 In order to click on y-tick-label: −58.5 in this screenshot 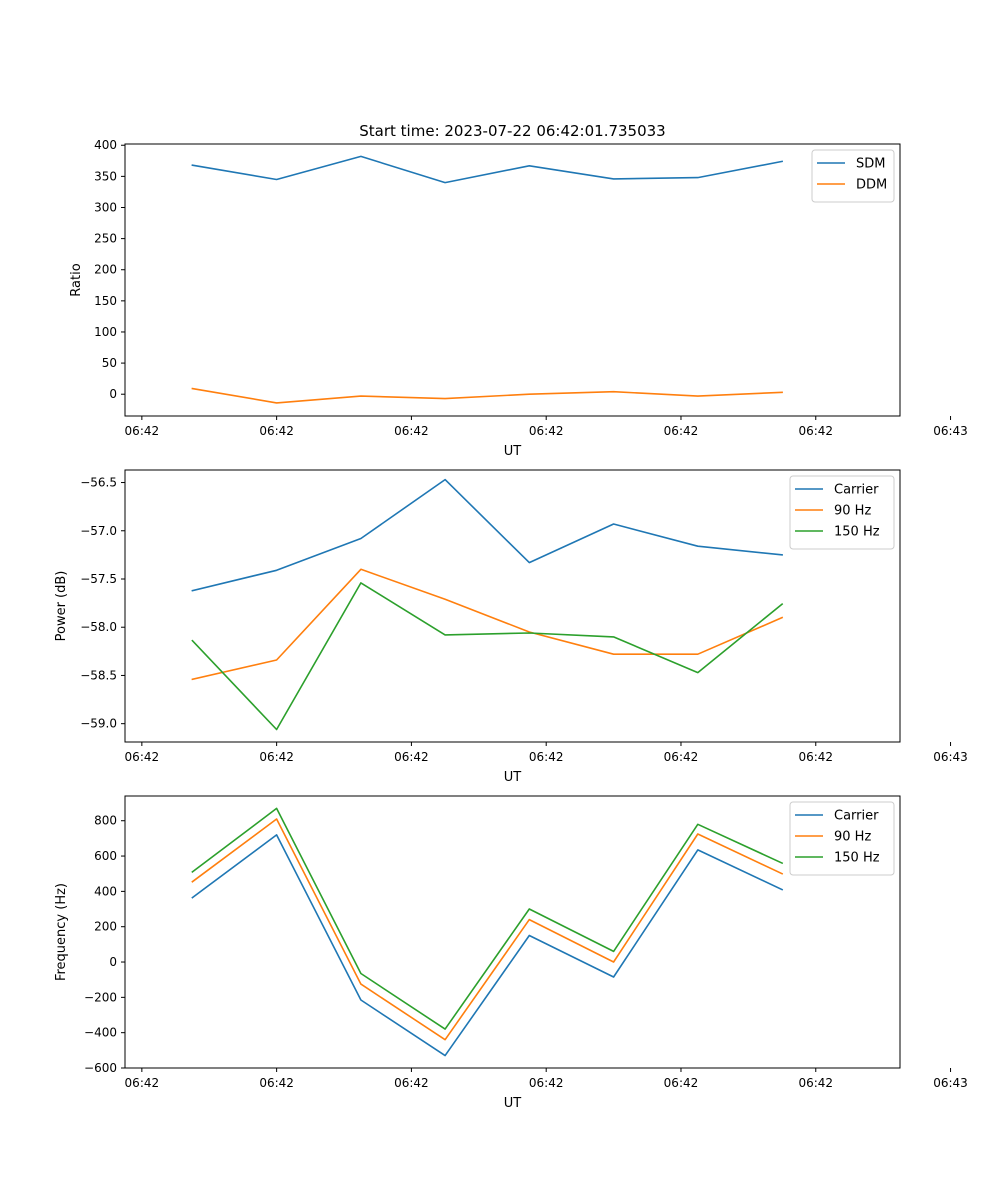, I will do `click(98, 675)`.